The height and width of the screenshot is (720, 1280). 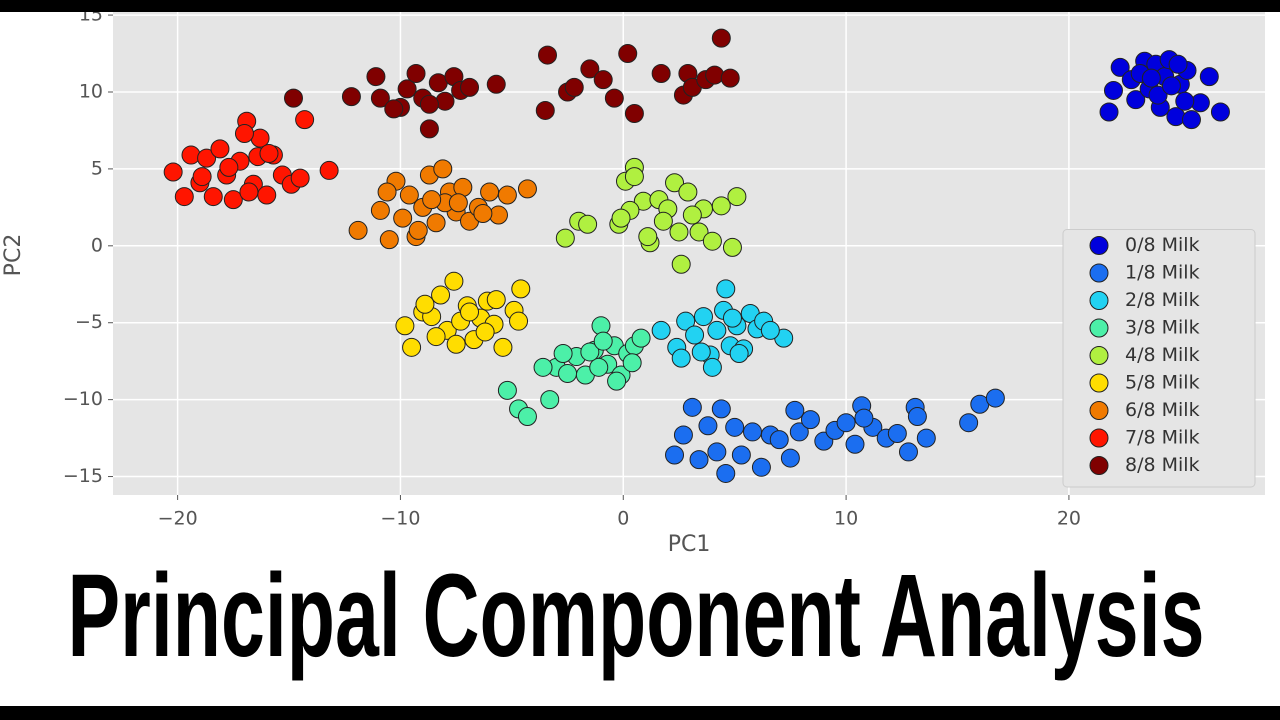 What do you see at coordinates (623, 519) in the screenshot?
I see `x-tick-label: 0` at bounding box center [623, 519].